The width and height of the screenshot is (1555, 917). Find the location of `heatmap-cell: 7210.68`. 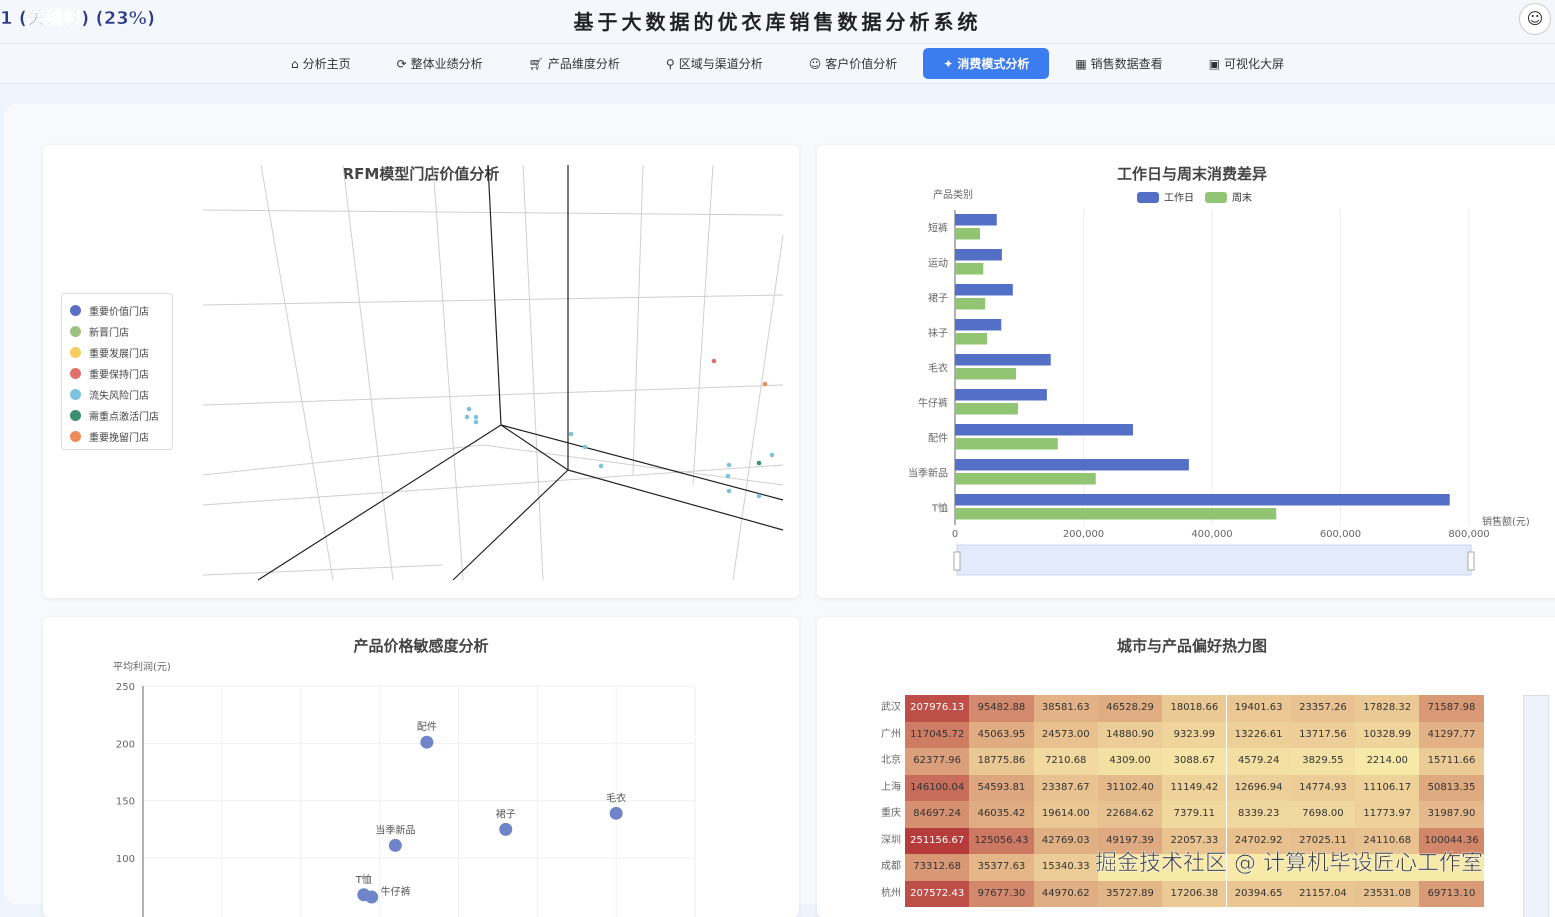

heatmap-cell: 7210.68 is located at coordinates (1065, 761).